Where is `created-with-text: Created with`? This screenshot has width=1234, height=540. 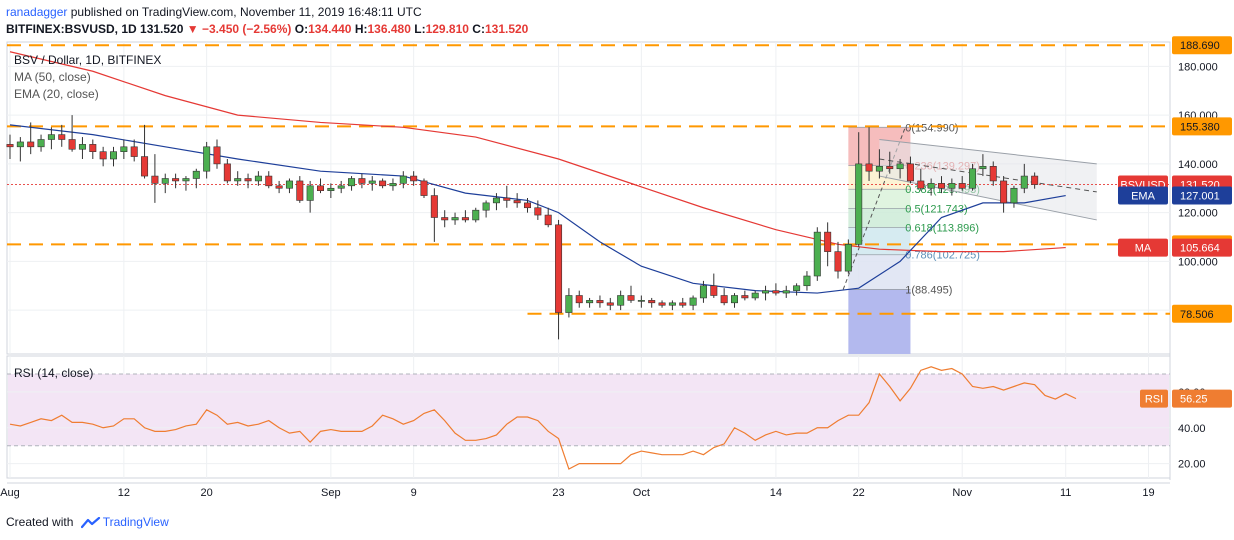 created-with-text: Created with is located at coordinates (40, 522).